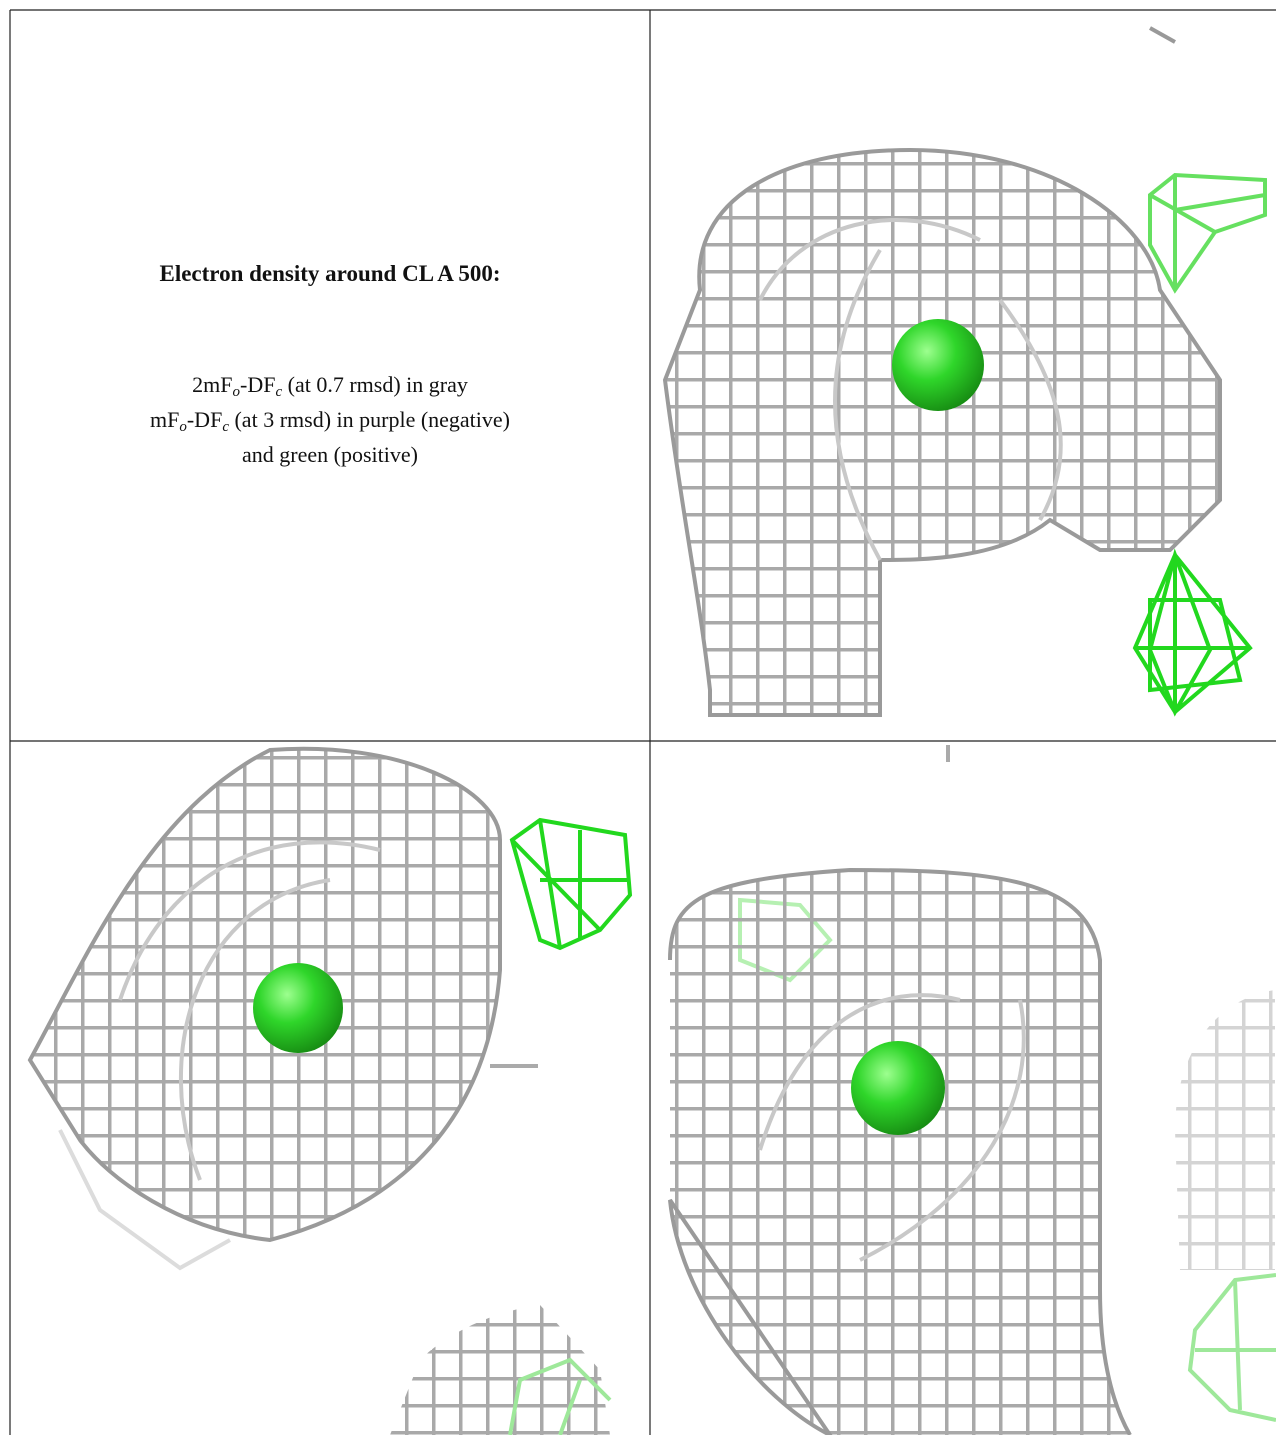 The height and width of the screenshot is (1435, 1276). I want to click on mesh-faint, so click(144, 1200).